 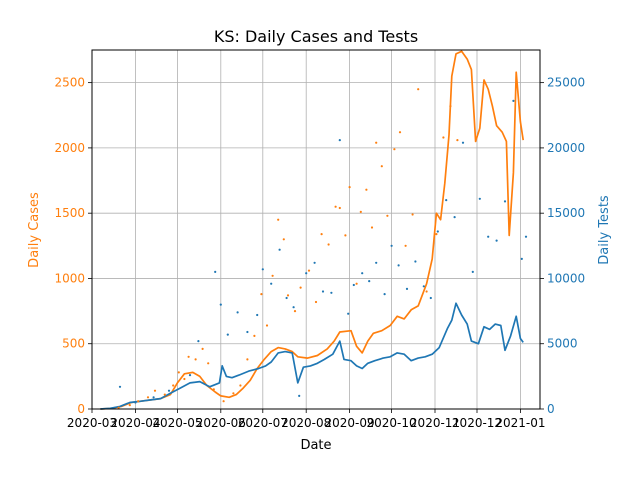 I want to click on x-tick-label: 2020-07, so click(x=263, y=423).